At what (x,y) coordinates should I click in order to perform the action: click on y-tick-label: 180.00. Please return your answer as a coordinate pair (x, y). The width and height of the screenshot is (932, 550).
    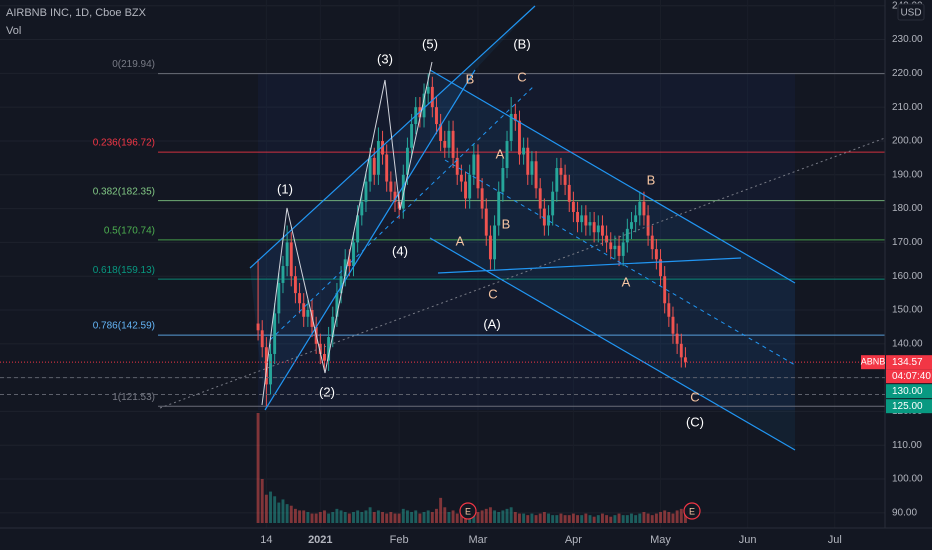
    Looking at the image, I should click on (907, 208).